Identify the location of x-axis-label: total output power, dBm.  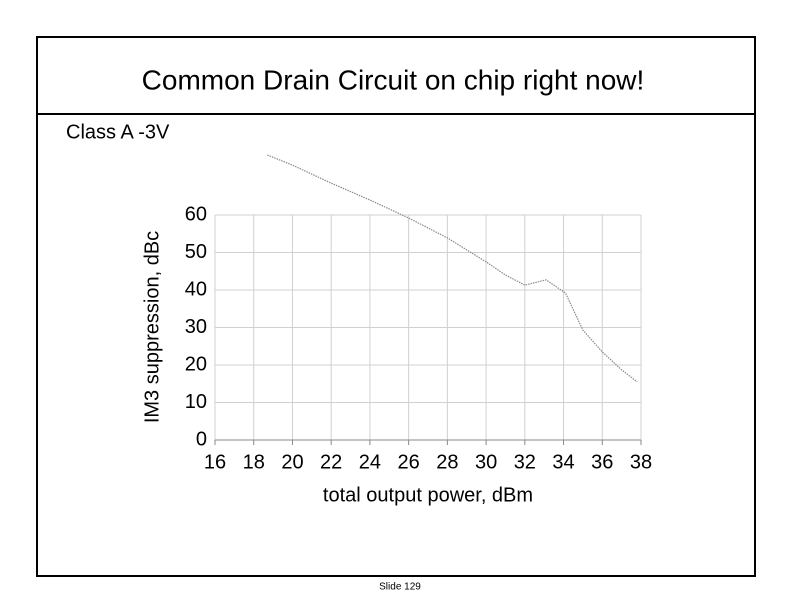
(428, 495).